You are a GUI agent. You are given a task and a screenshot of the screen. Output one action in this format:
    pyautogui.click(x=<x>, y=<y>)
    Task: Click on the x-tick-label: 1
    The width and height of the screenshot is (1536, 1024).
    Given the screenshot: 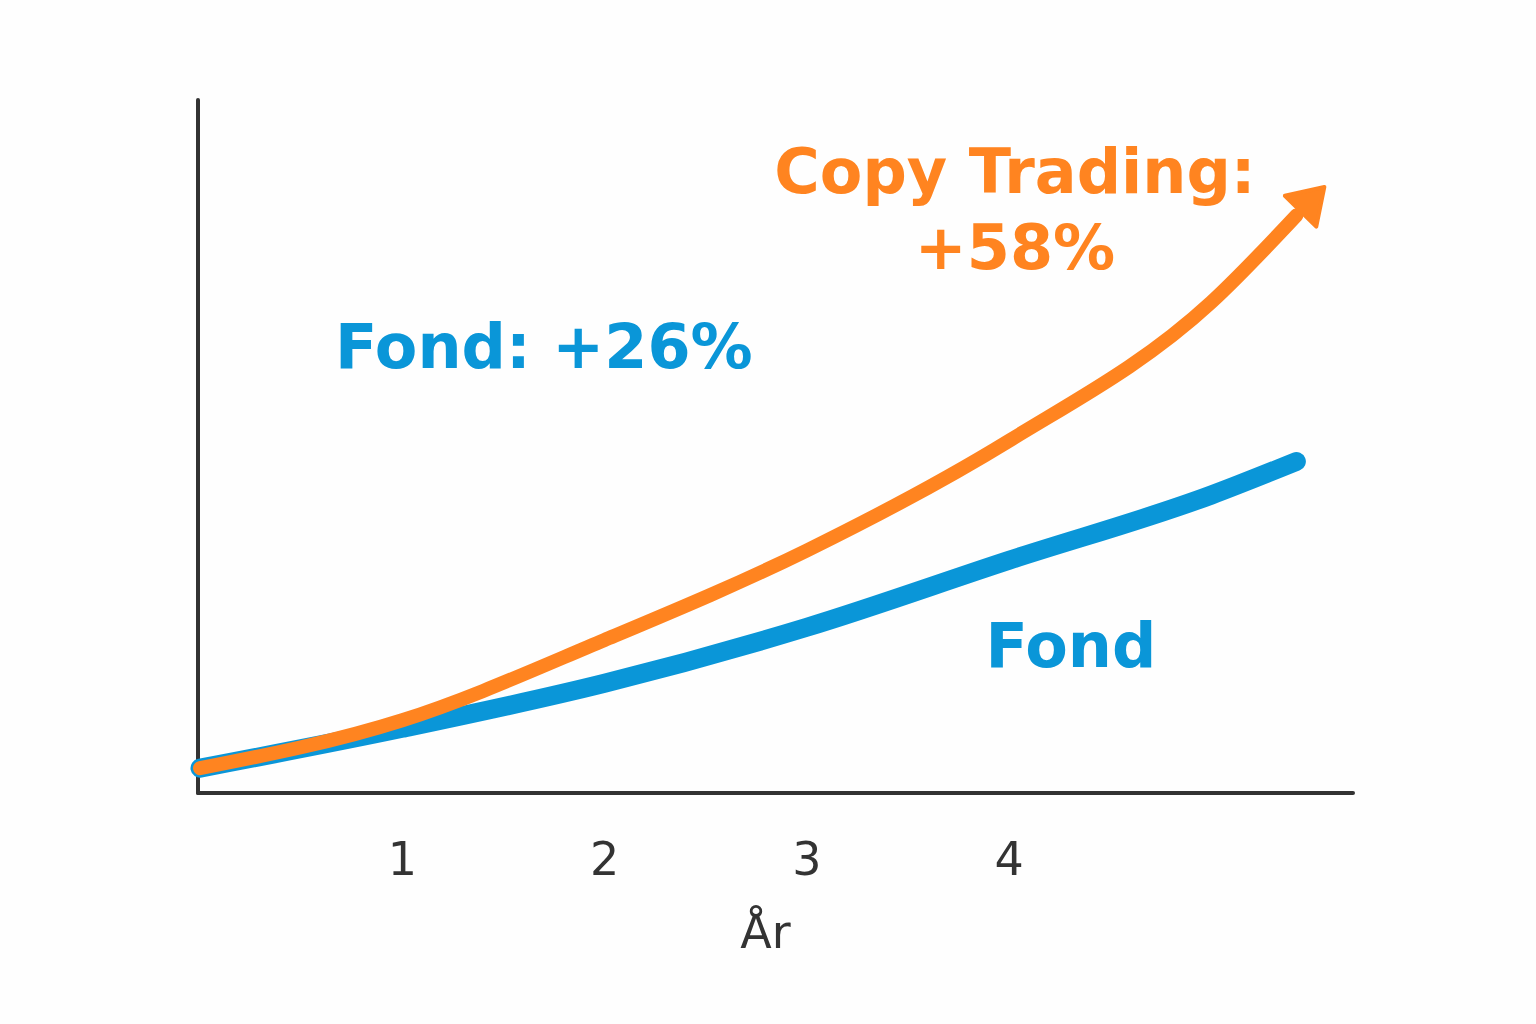 What is the action you would take?
    pyautogui.click(x=402, y=859)
    